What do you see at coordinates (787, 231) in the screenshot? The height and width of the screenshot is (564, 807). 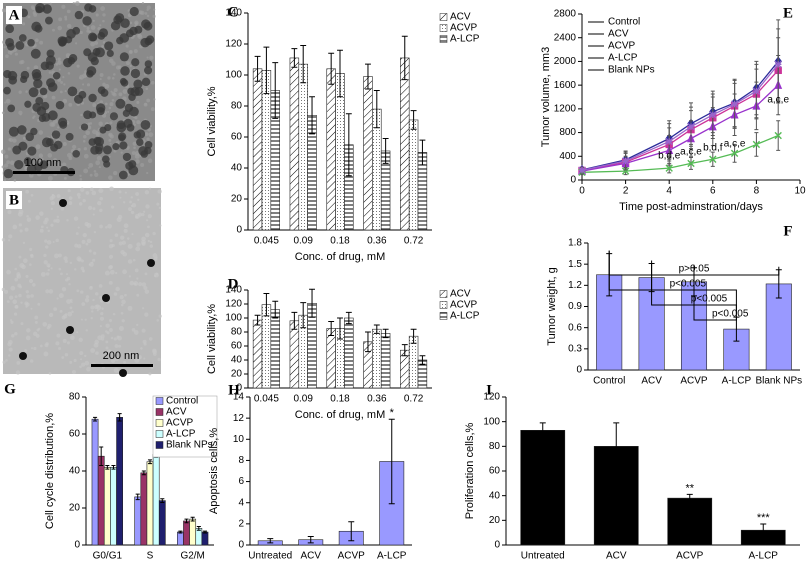 I see `panel-label: F` at bounding box center [787, 231].